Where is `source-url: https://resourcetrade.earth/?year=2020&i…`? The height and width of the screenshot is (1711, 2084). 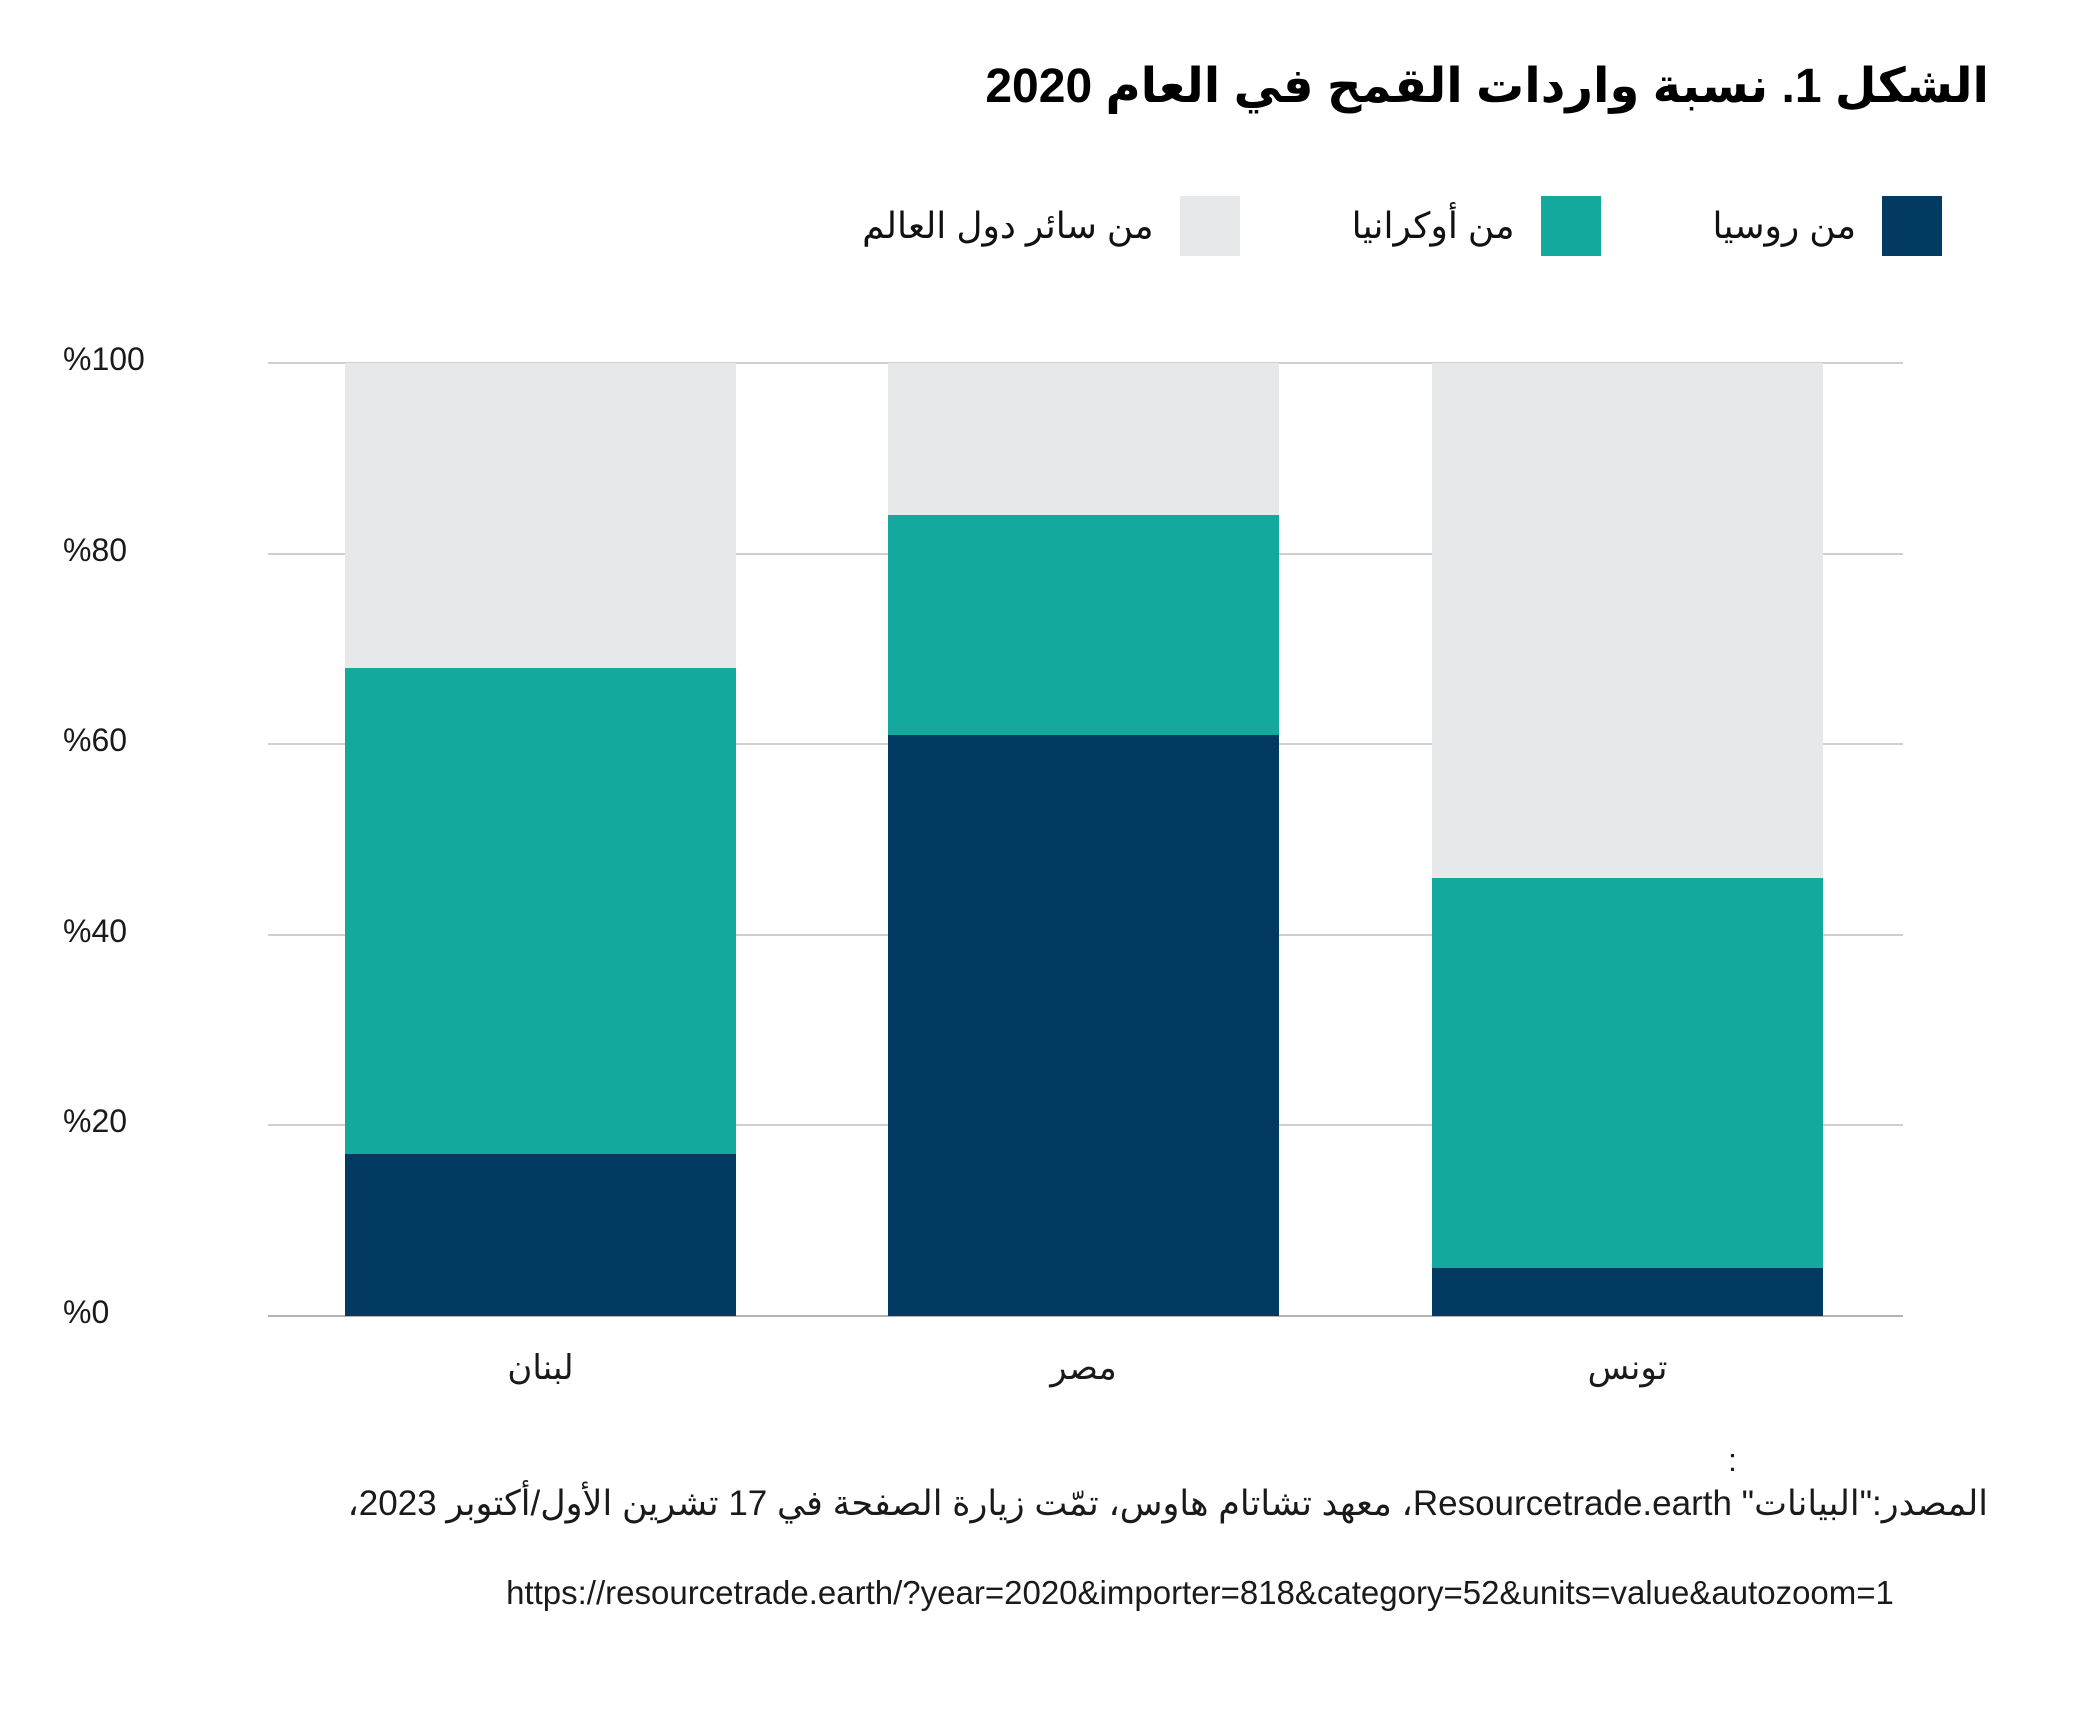
source-url: https://resourcetrade.earth/?year=2020&i… is located at coordinates (1200, 1592).